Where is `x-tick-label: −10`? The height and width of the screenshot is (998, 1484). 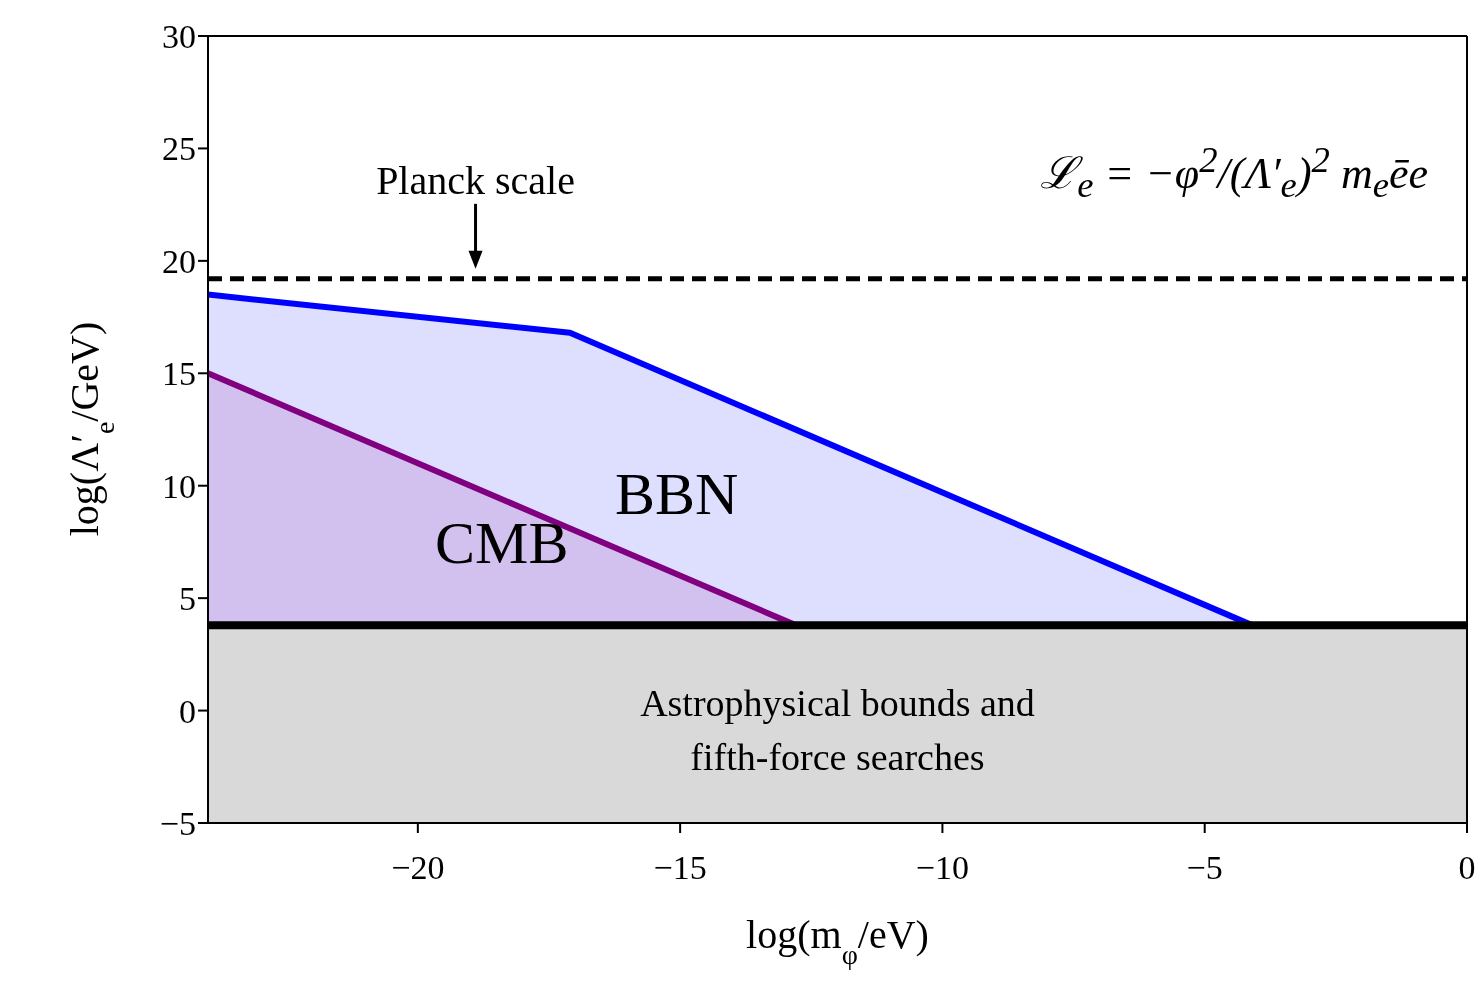
x-tick-label: −10 is located at coordinates (942, 868).